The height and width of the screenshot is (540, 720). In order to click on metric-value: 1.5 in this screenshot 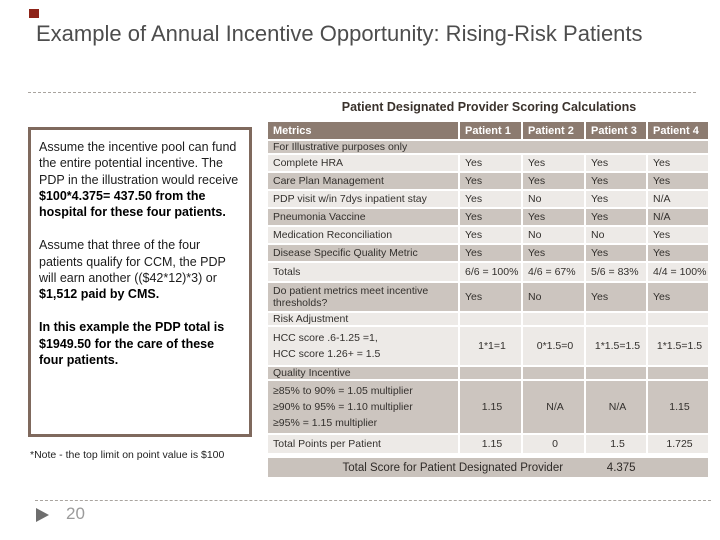, I will do `click(617, 445)`.